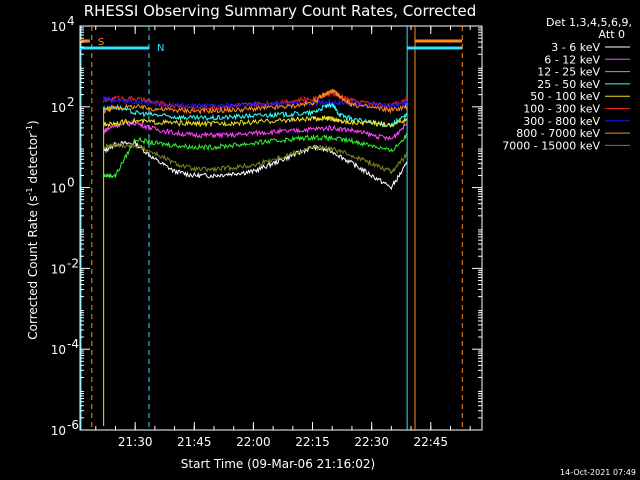 The width and height of the screenshot is (640, 480). What do you see at coordinates (568, 84) in the screenshot?
I see `legend-label-3: 25 - 50 keV` at bounding box center [568, 84].